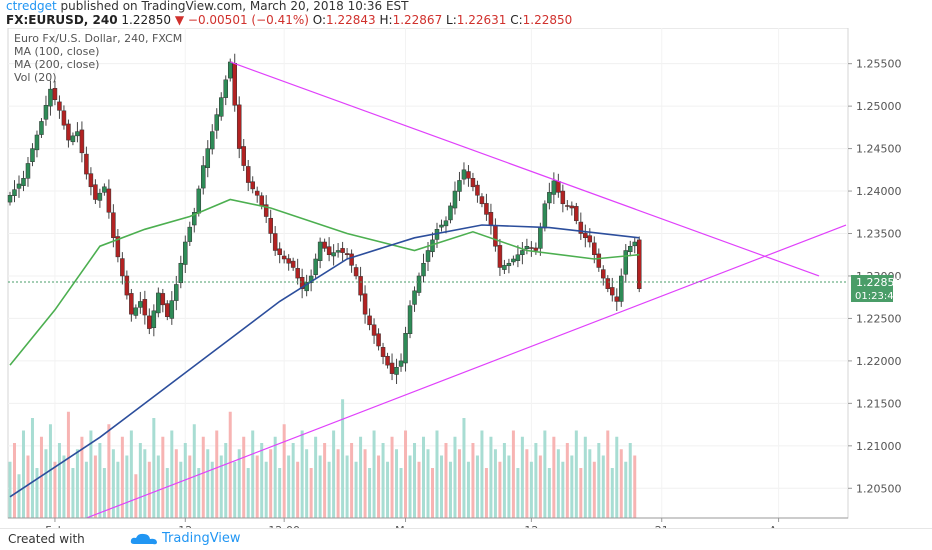 The width and height of the screenshot is (932, 550). What do you see at coordinates (386, 20) in the screenshot?
I see `high-label: H:` at bounding box center [386, 20].